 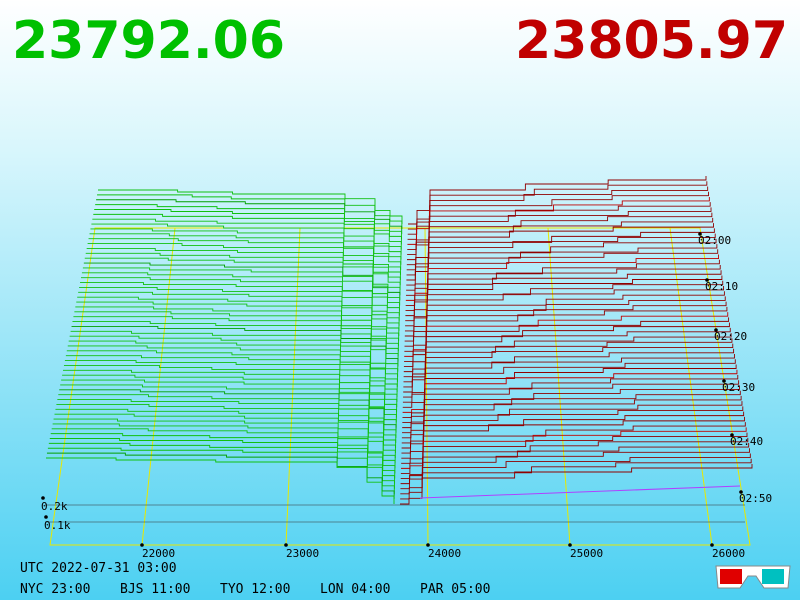 What do you see at coordinates (753, 577) in the screenshot?
I see `3d-glasses` at bounding box center [753, 577].